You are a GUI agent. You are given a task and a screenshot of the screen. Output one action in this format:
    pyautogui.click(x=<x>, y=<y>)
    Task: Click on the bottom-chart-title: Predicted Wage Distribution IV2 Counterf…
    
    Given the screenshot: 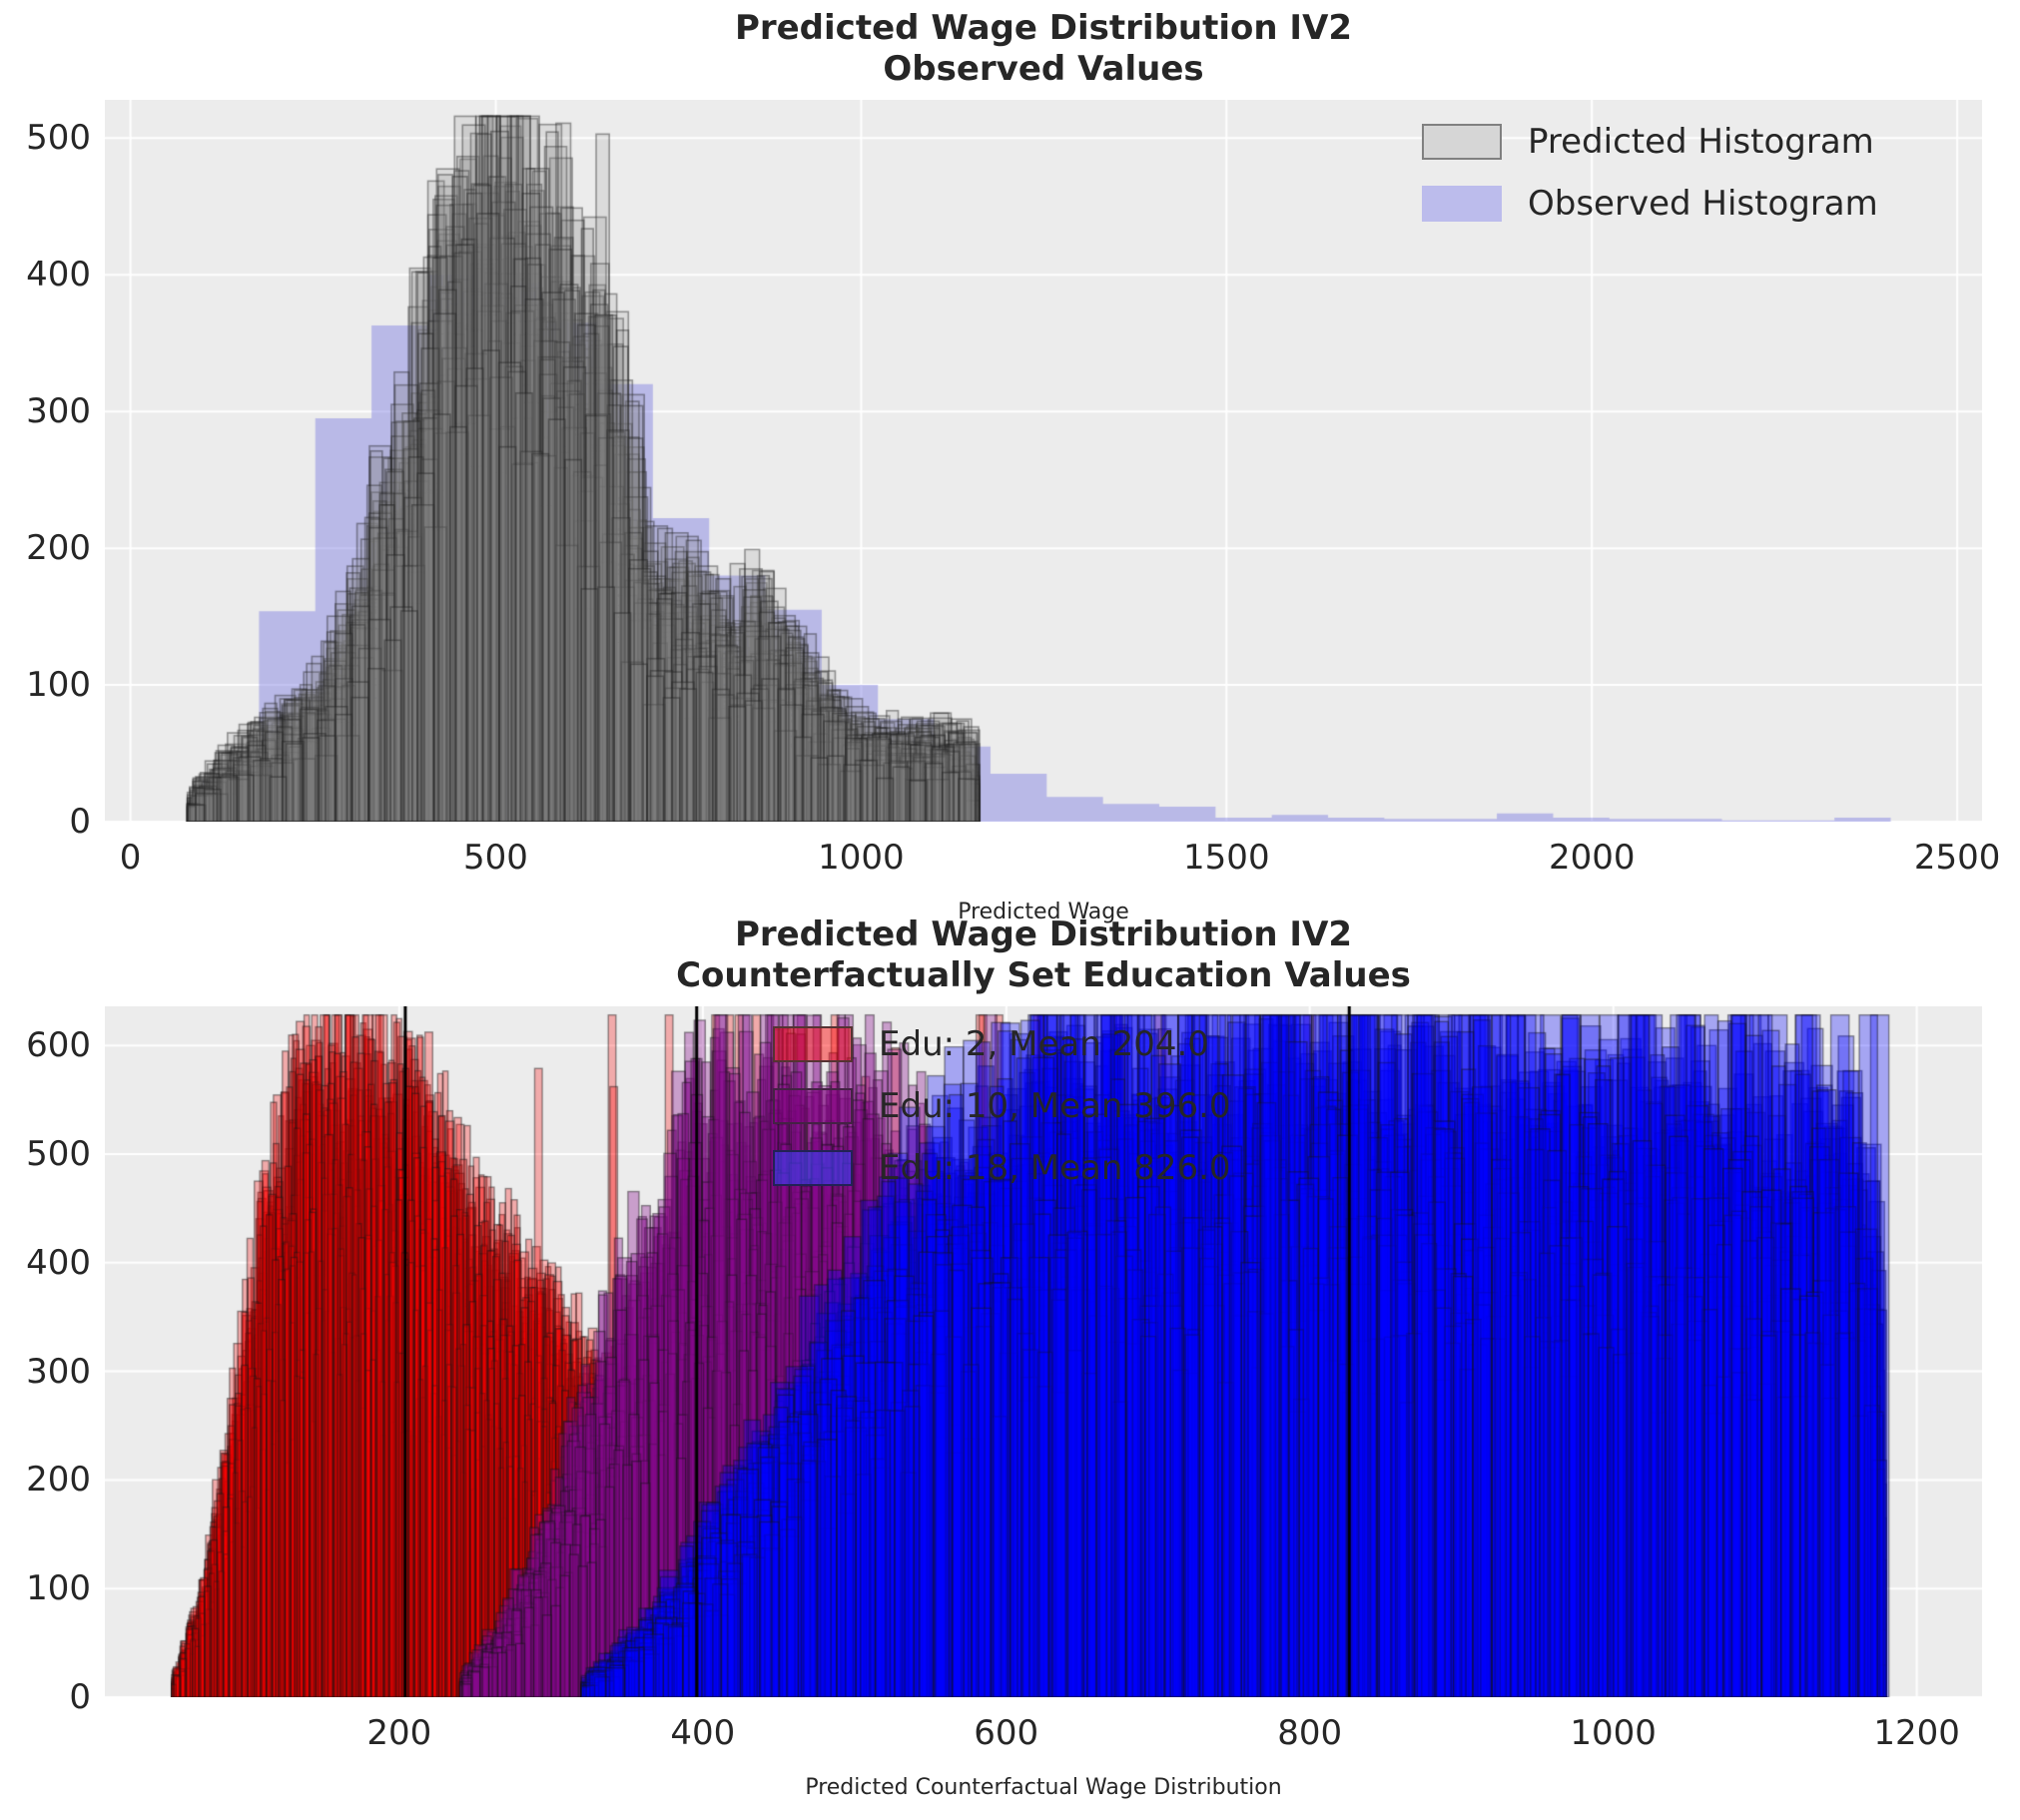 What is the action you would take?
    pyautogui.click(x=1043, y=955)
    